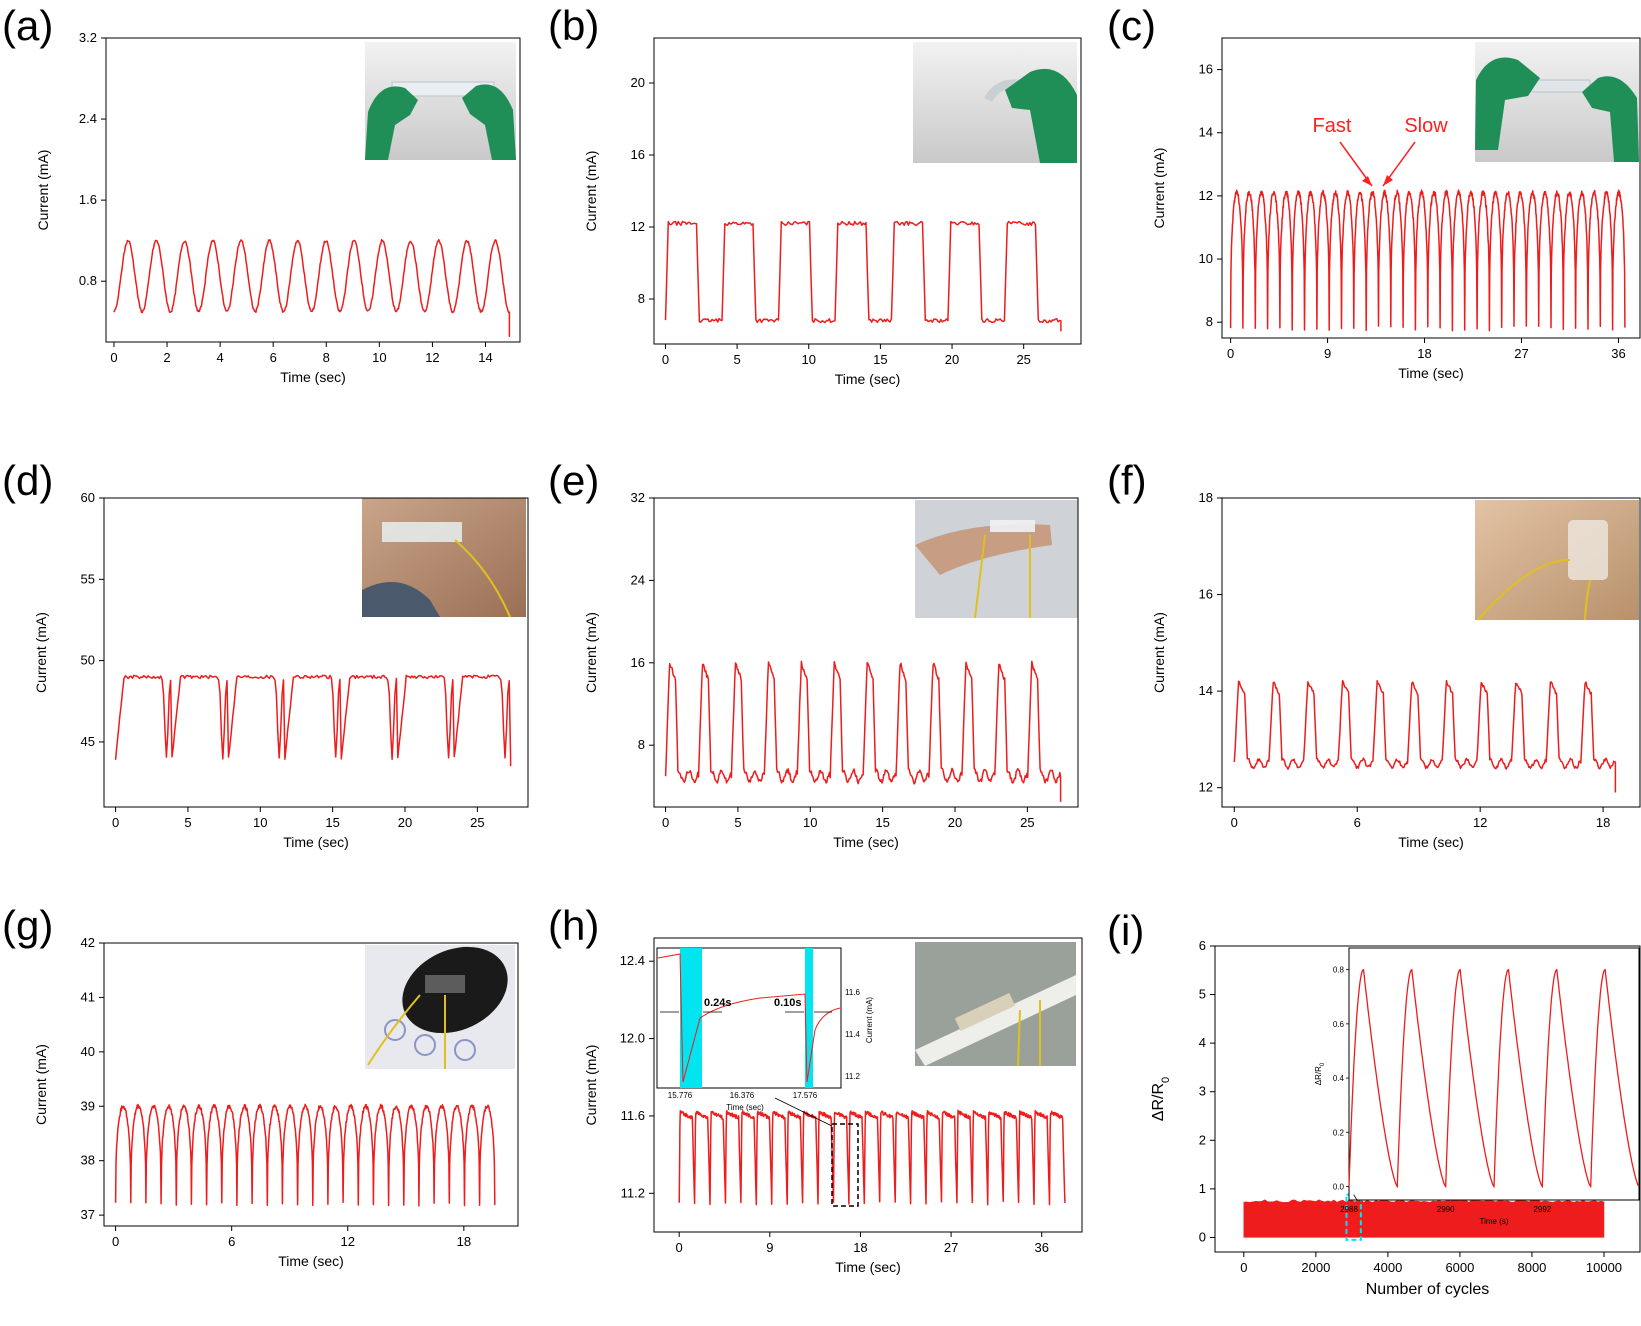 The height and width of the screenshot is (1326, 1641). What do you see at coordinates (1374, 653) in the screenshot?
I see `chart-f: 0 6 12 18 12 14 16 18 Time (sec) Current (mA) (f)` at bounding box center [1374, 653].